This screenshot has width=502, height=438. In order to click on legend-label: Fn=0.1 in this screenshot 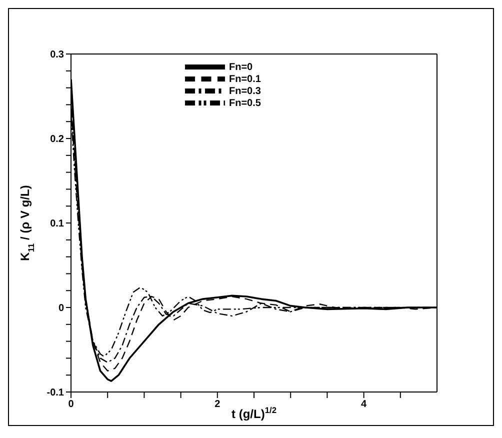, I will do `click(245, 79)`.